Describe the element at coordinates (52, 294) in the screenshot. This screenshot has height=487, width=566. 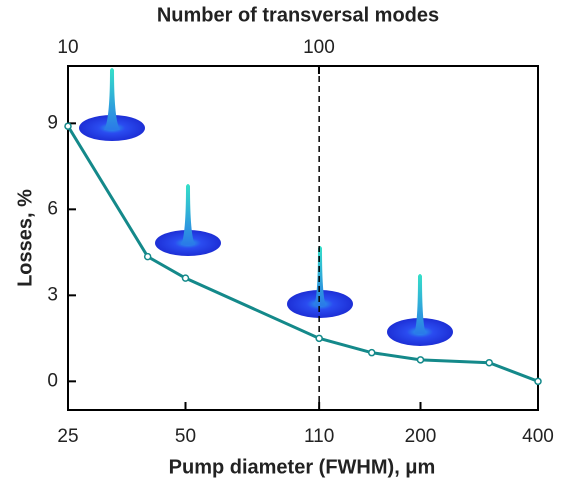
I see `y-tick-label: 3` at that location.